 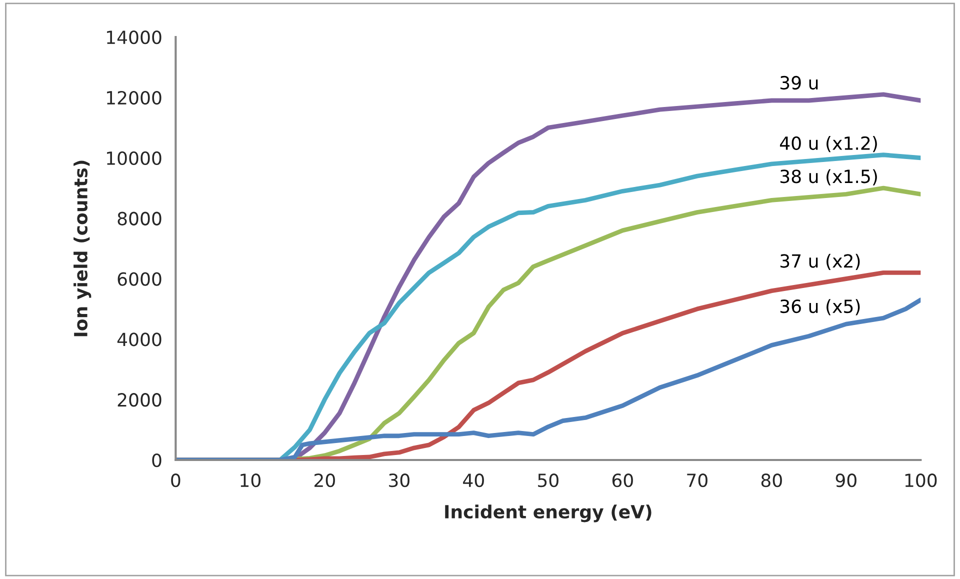 I want to click on x-tick-label: 0, so click(x=175, y=481).